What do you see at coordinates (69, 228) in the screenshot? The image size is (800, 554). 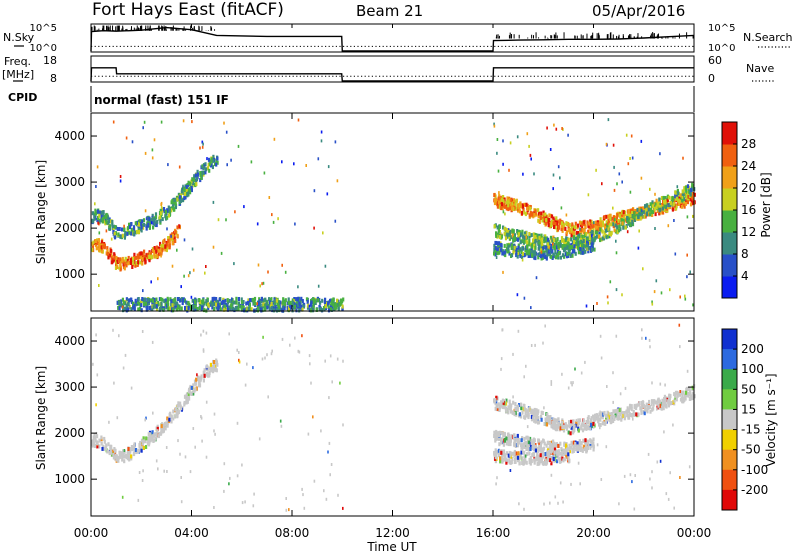 I see `y-tick-label: 2000` at bounding box center [69, 228].